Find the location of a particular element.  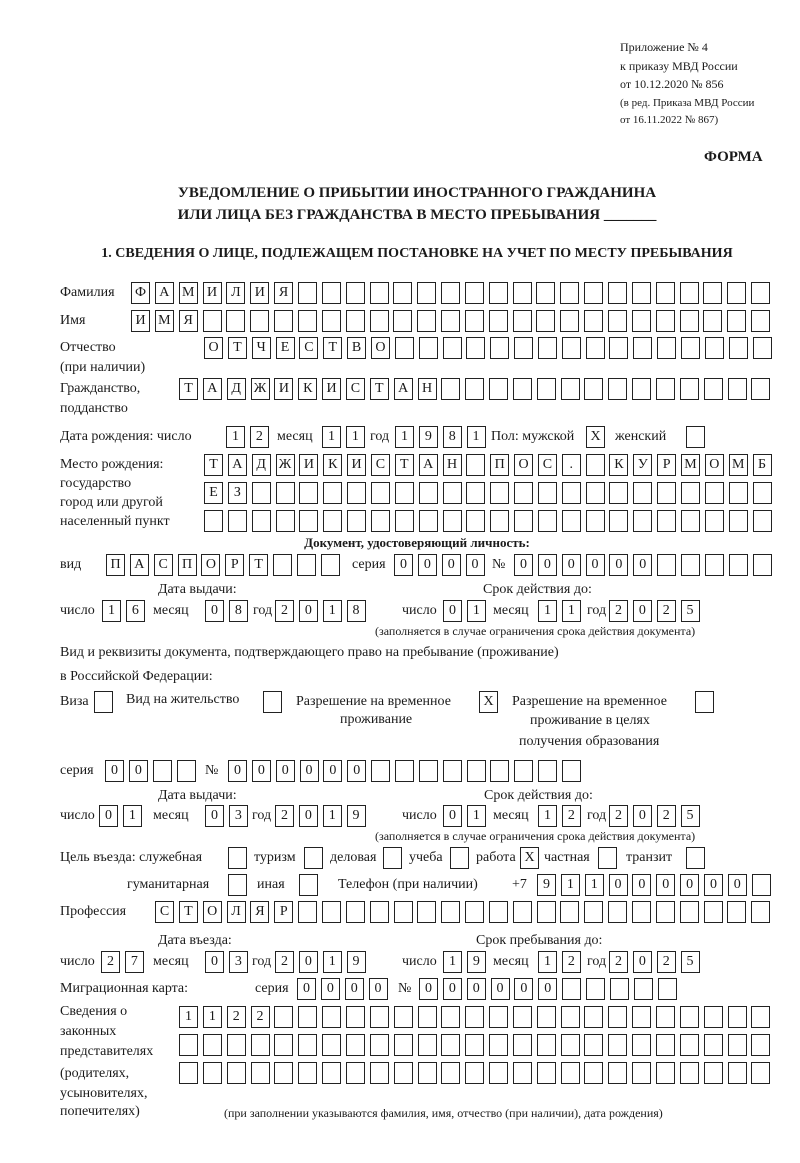

sex-female-checkbox is located at coordinates (698, 437).